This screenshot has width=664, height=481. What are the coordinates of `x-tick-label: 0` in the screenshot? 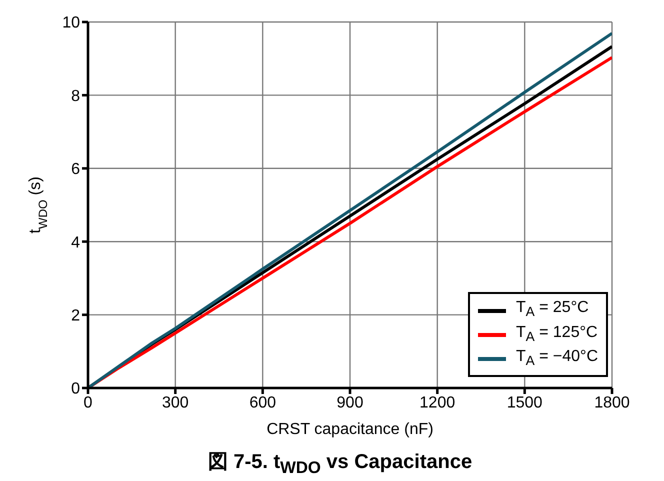 It's located at (88, 403).